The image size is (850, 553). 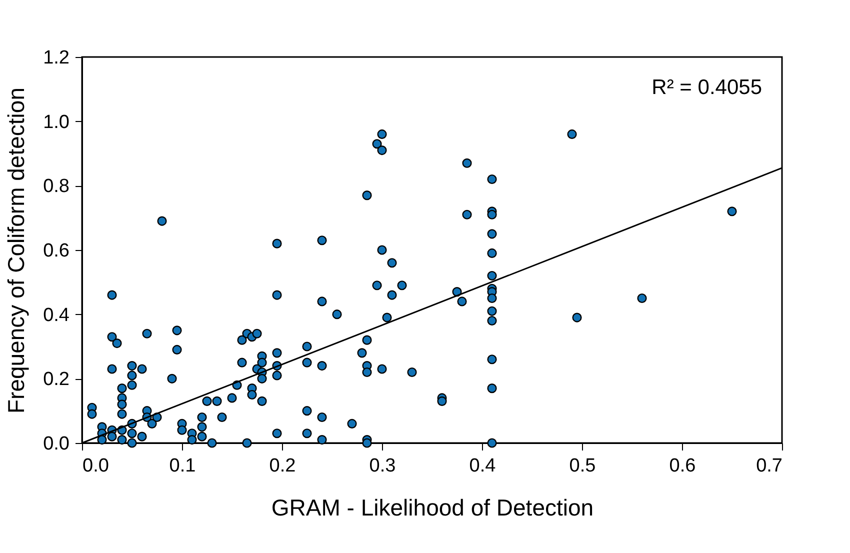 I want to click on y-tick-label: 1.0, so click(x=56, y=122).